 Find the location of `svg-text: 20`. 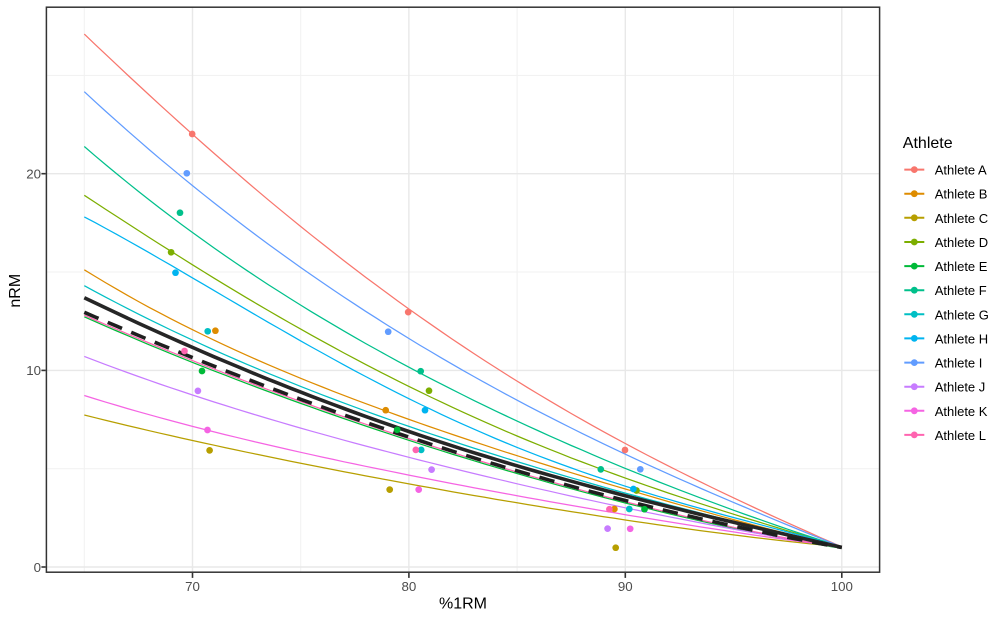

svg-text: 20 is located at coordinates (33, 174).